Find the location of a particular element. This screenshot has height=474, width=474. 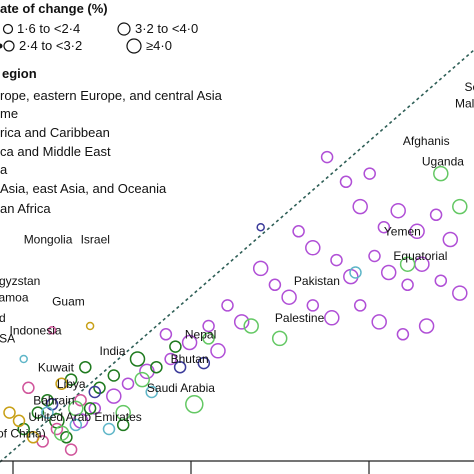

country-label: Bahrain is located at coordinates (53, 400).